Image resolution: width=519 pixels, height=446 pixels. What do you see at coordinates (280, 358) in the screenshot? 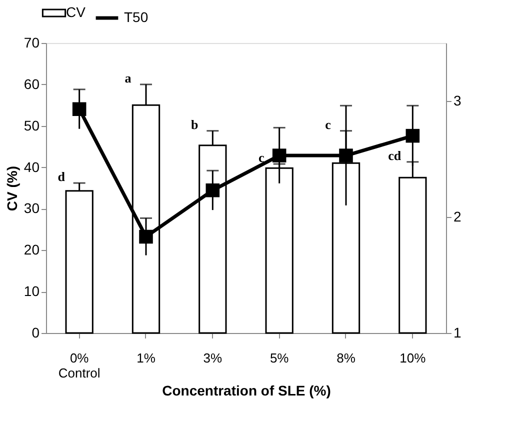
I see `x-tick-label: 5%` at bounding box center [280, 358].